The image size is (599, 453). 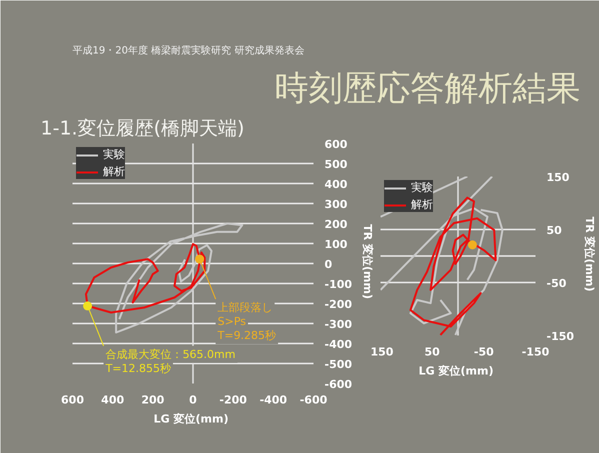 What do you see at coordinates (382, 352) in the screenshot?
I see `x-tick-label: 150` at bounding box center [382, 352].